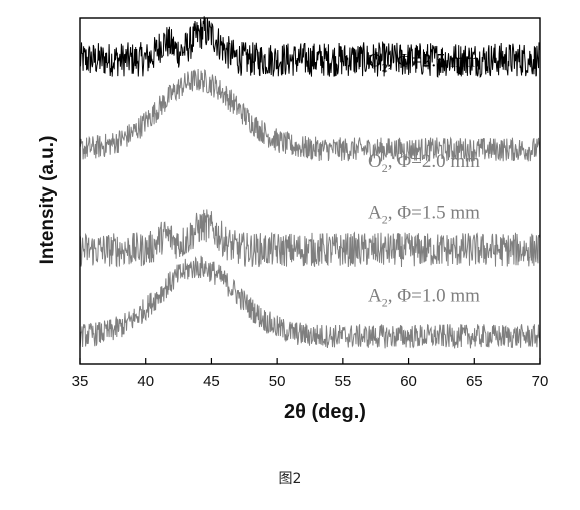 The height and width of the screenshot is (510, 580). What do you see at coordinates (408, 381) in the screenshot?
I see `x-tick-label: 60` at bounding box center [408, 381].